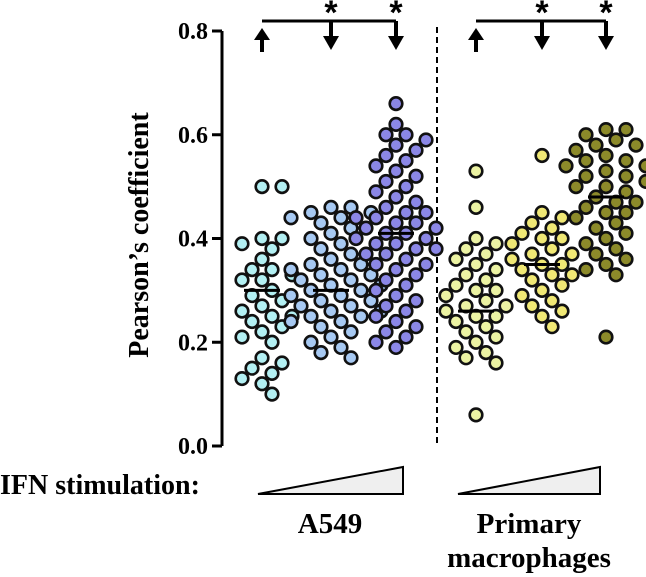  I want to click on y-tick-label: 0.0, so click(193, 447).